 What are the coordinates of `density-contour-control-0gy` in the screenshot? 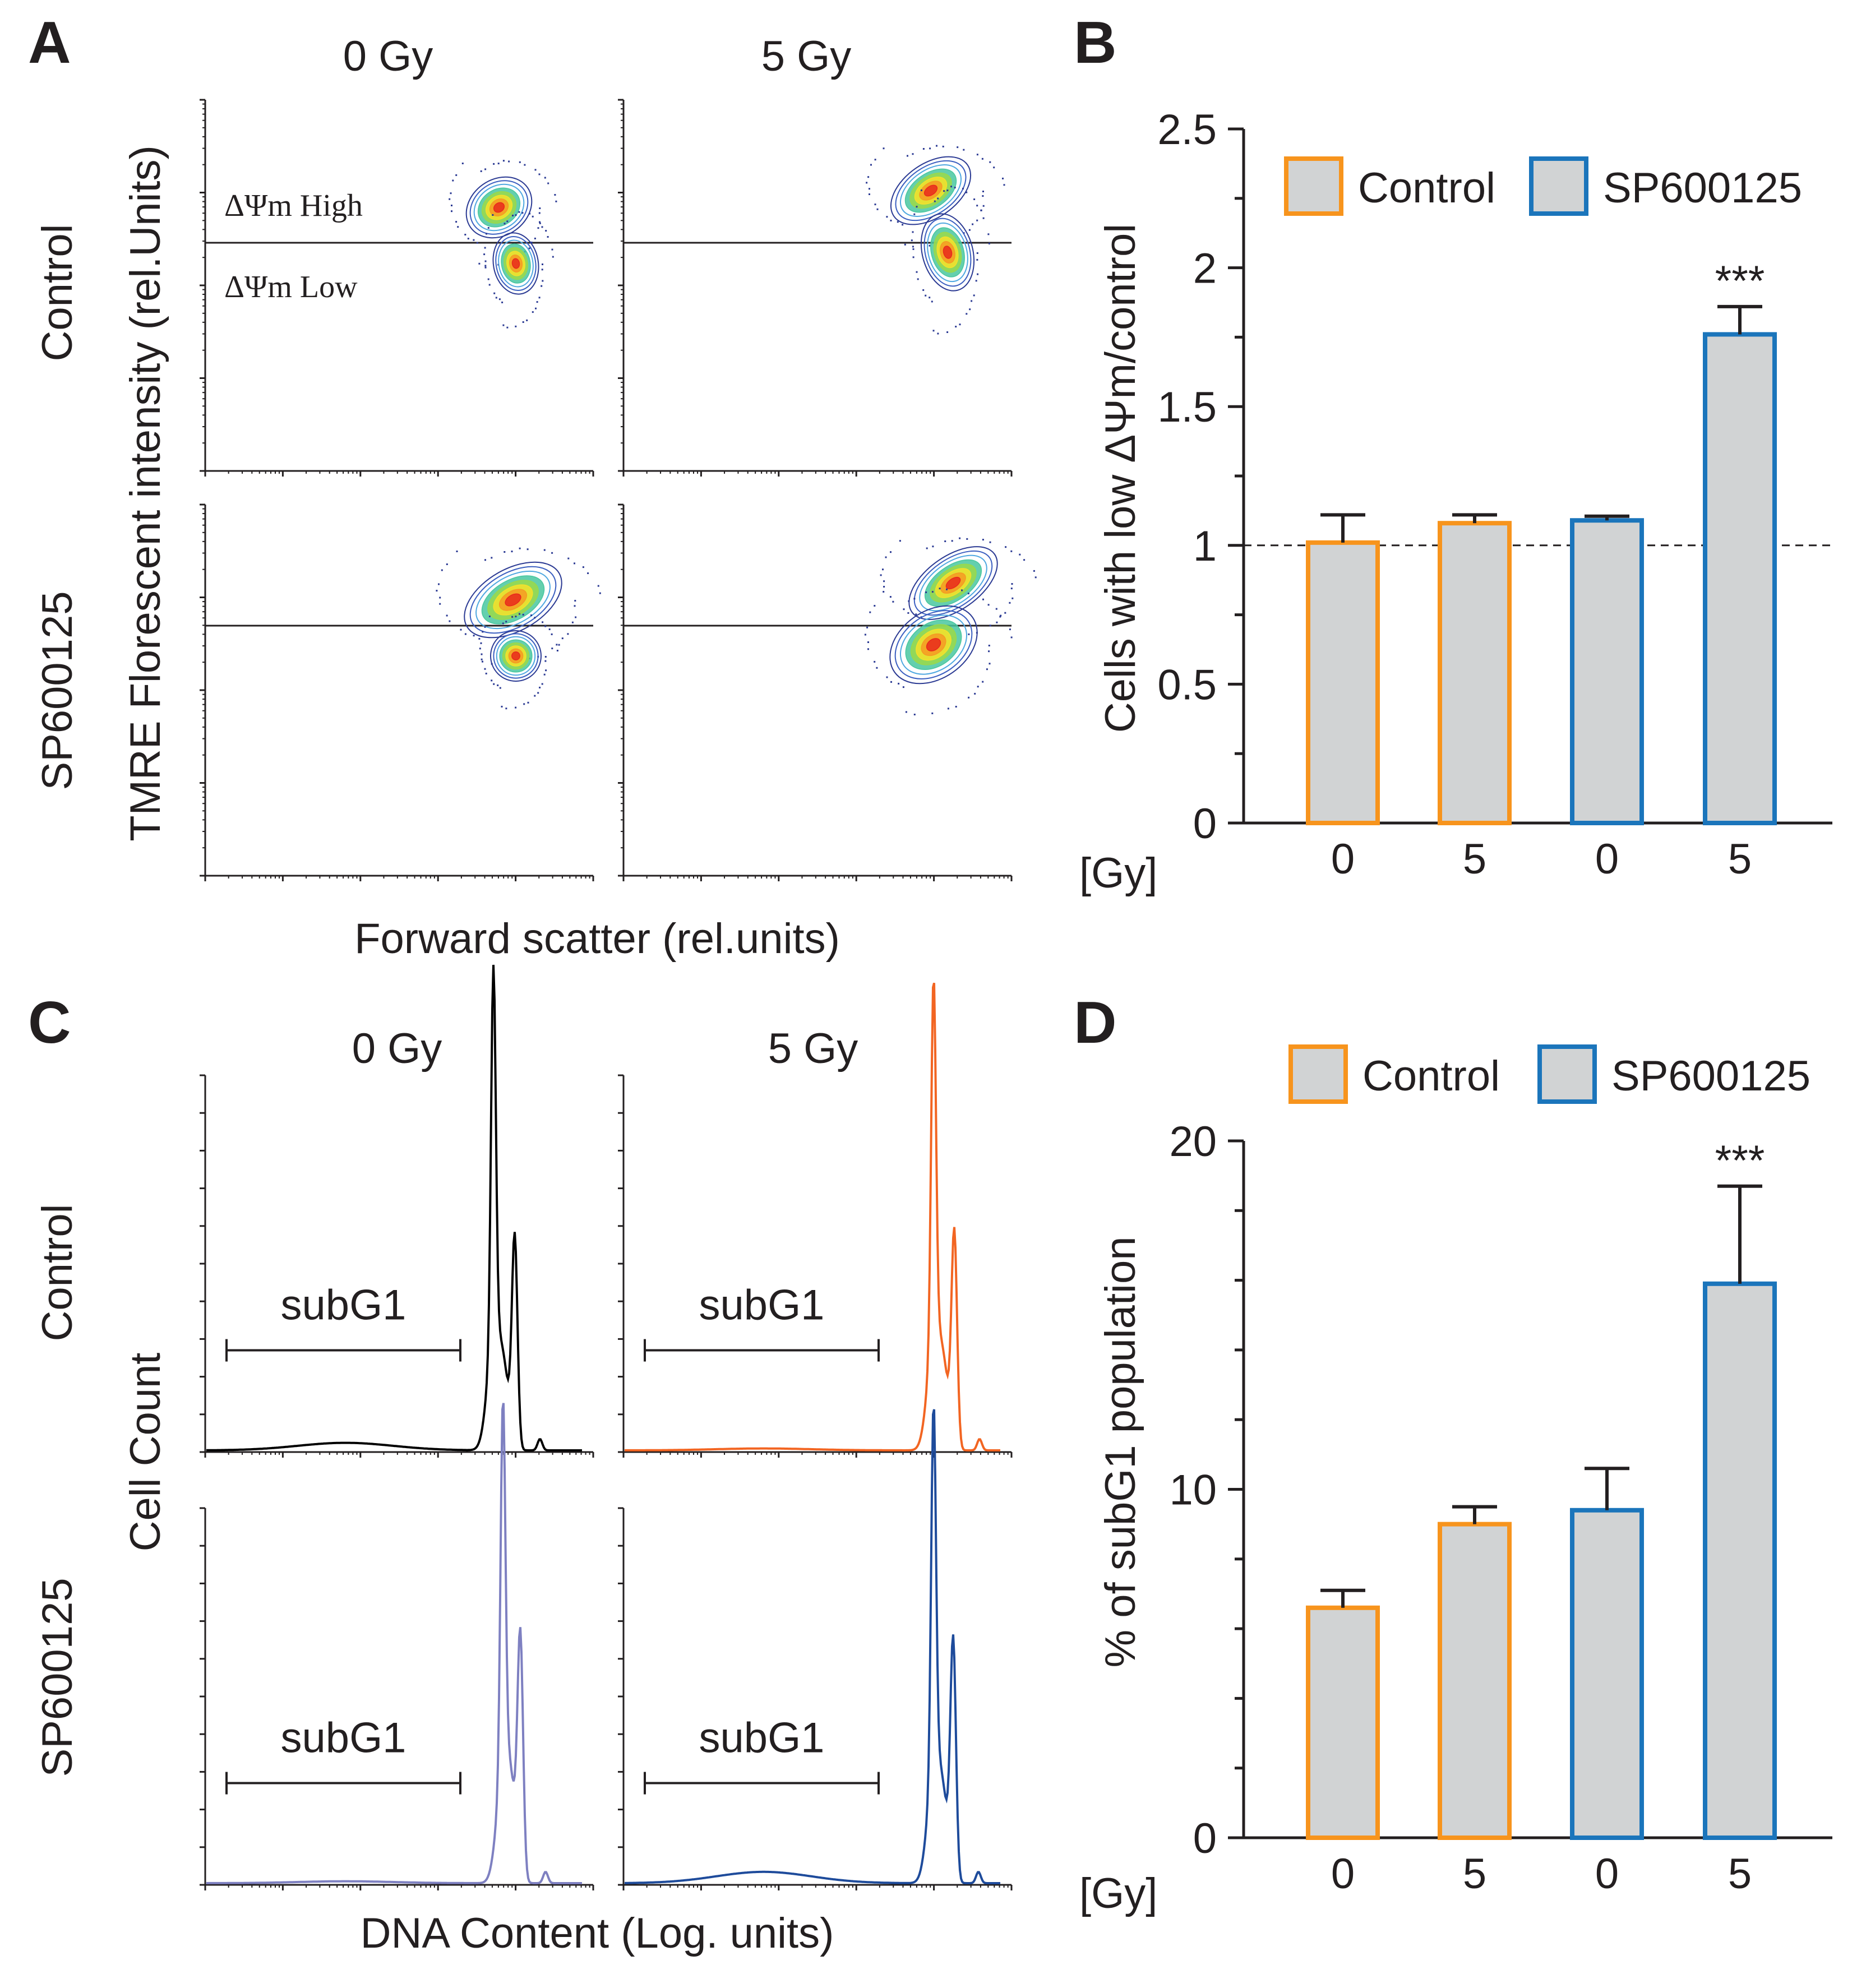 It's located at (499, 208).